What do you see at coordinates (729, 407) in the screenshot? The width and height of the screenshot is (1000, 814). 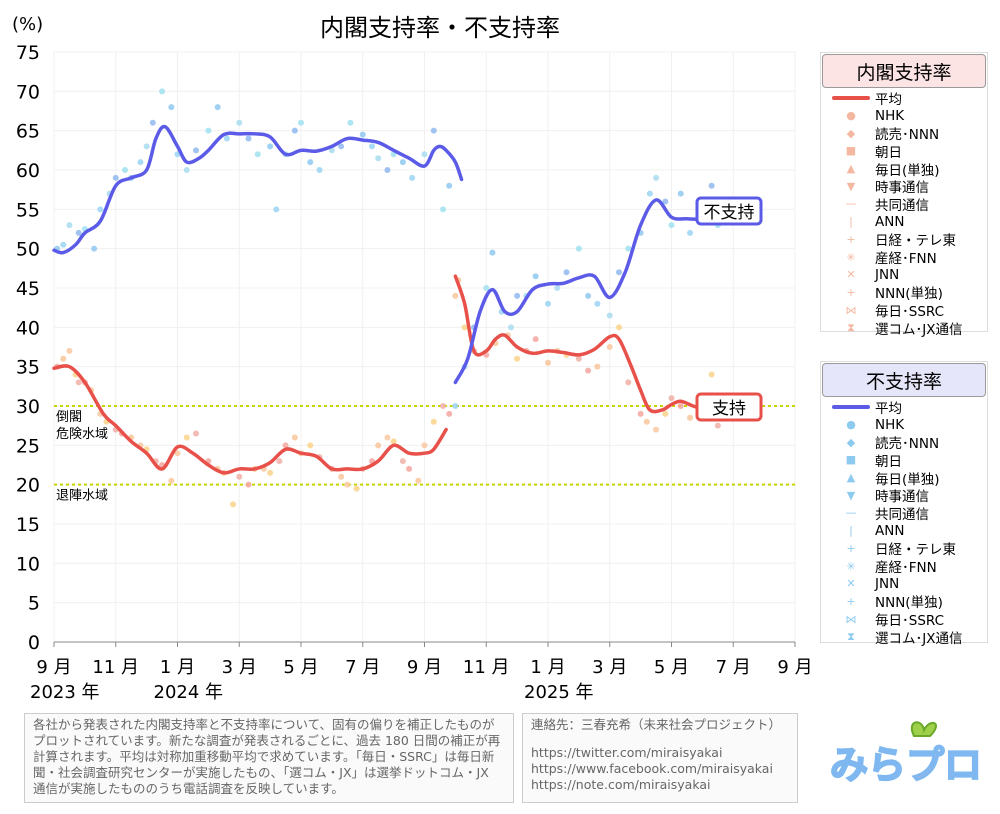 I see `approve-end-box` at bounding box center [729, 407].